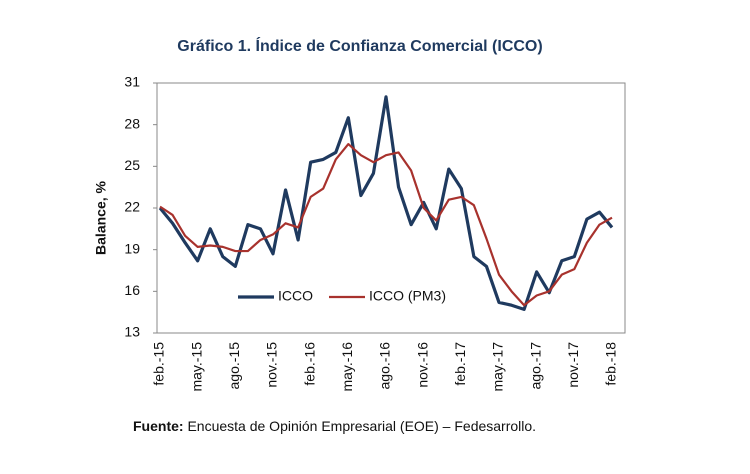  I want to click on x-tick-label: nov.-16, so click(422, 365).